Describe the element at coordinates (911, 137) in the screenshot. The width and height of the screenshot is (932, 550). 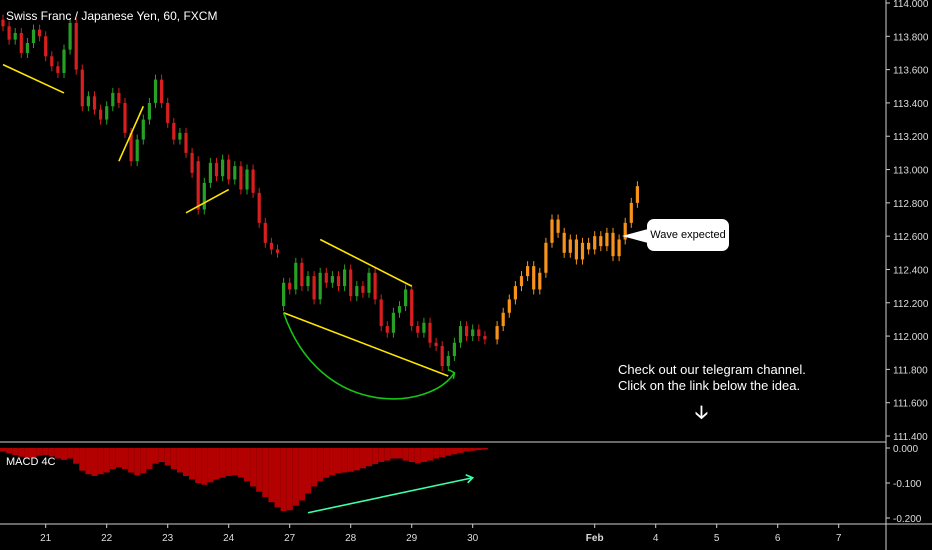
I see `y-tick-label: 113.200` at that location.